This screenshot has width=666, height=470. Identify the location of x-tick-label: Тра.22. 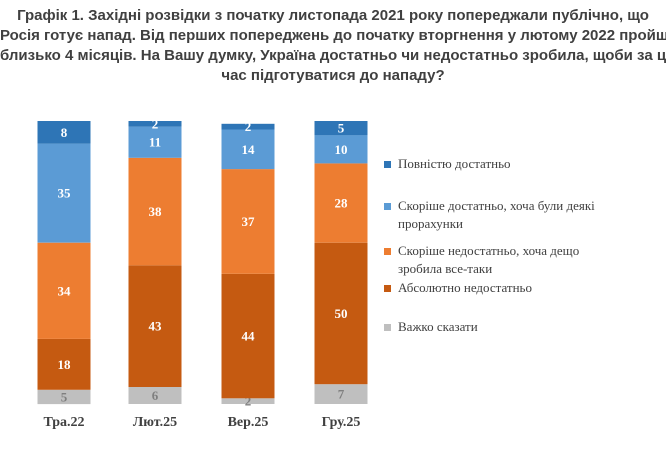
(63, 422).